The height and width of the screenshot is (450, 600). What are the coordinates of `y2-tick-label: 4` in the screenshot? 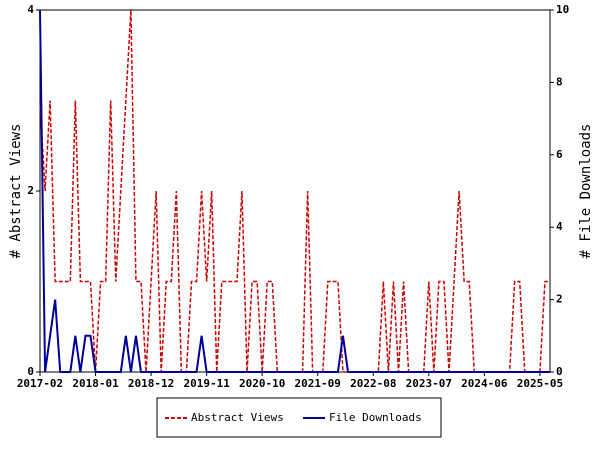 It's located at (559, 226).